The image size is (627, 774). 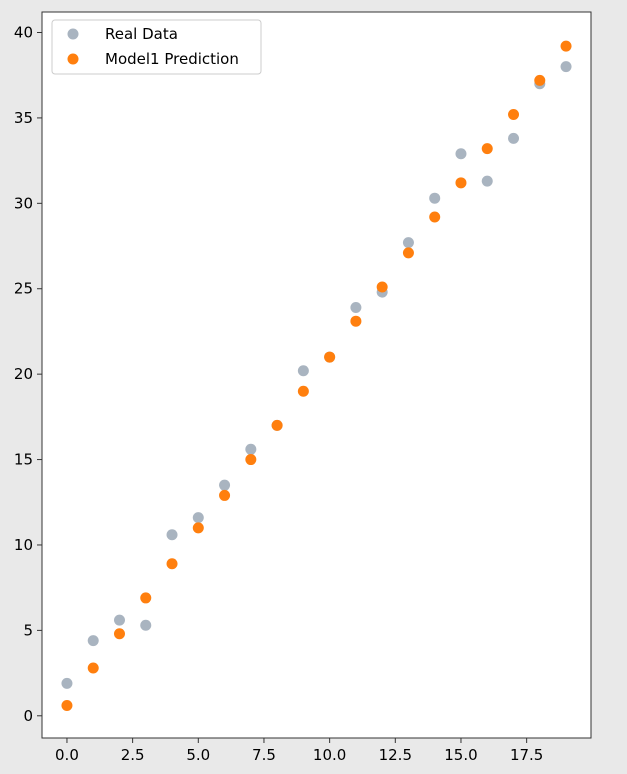 I want to click on x-tick-label-7: 17.5, so click(x=526, y=755).